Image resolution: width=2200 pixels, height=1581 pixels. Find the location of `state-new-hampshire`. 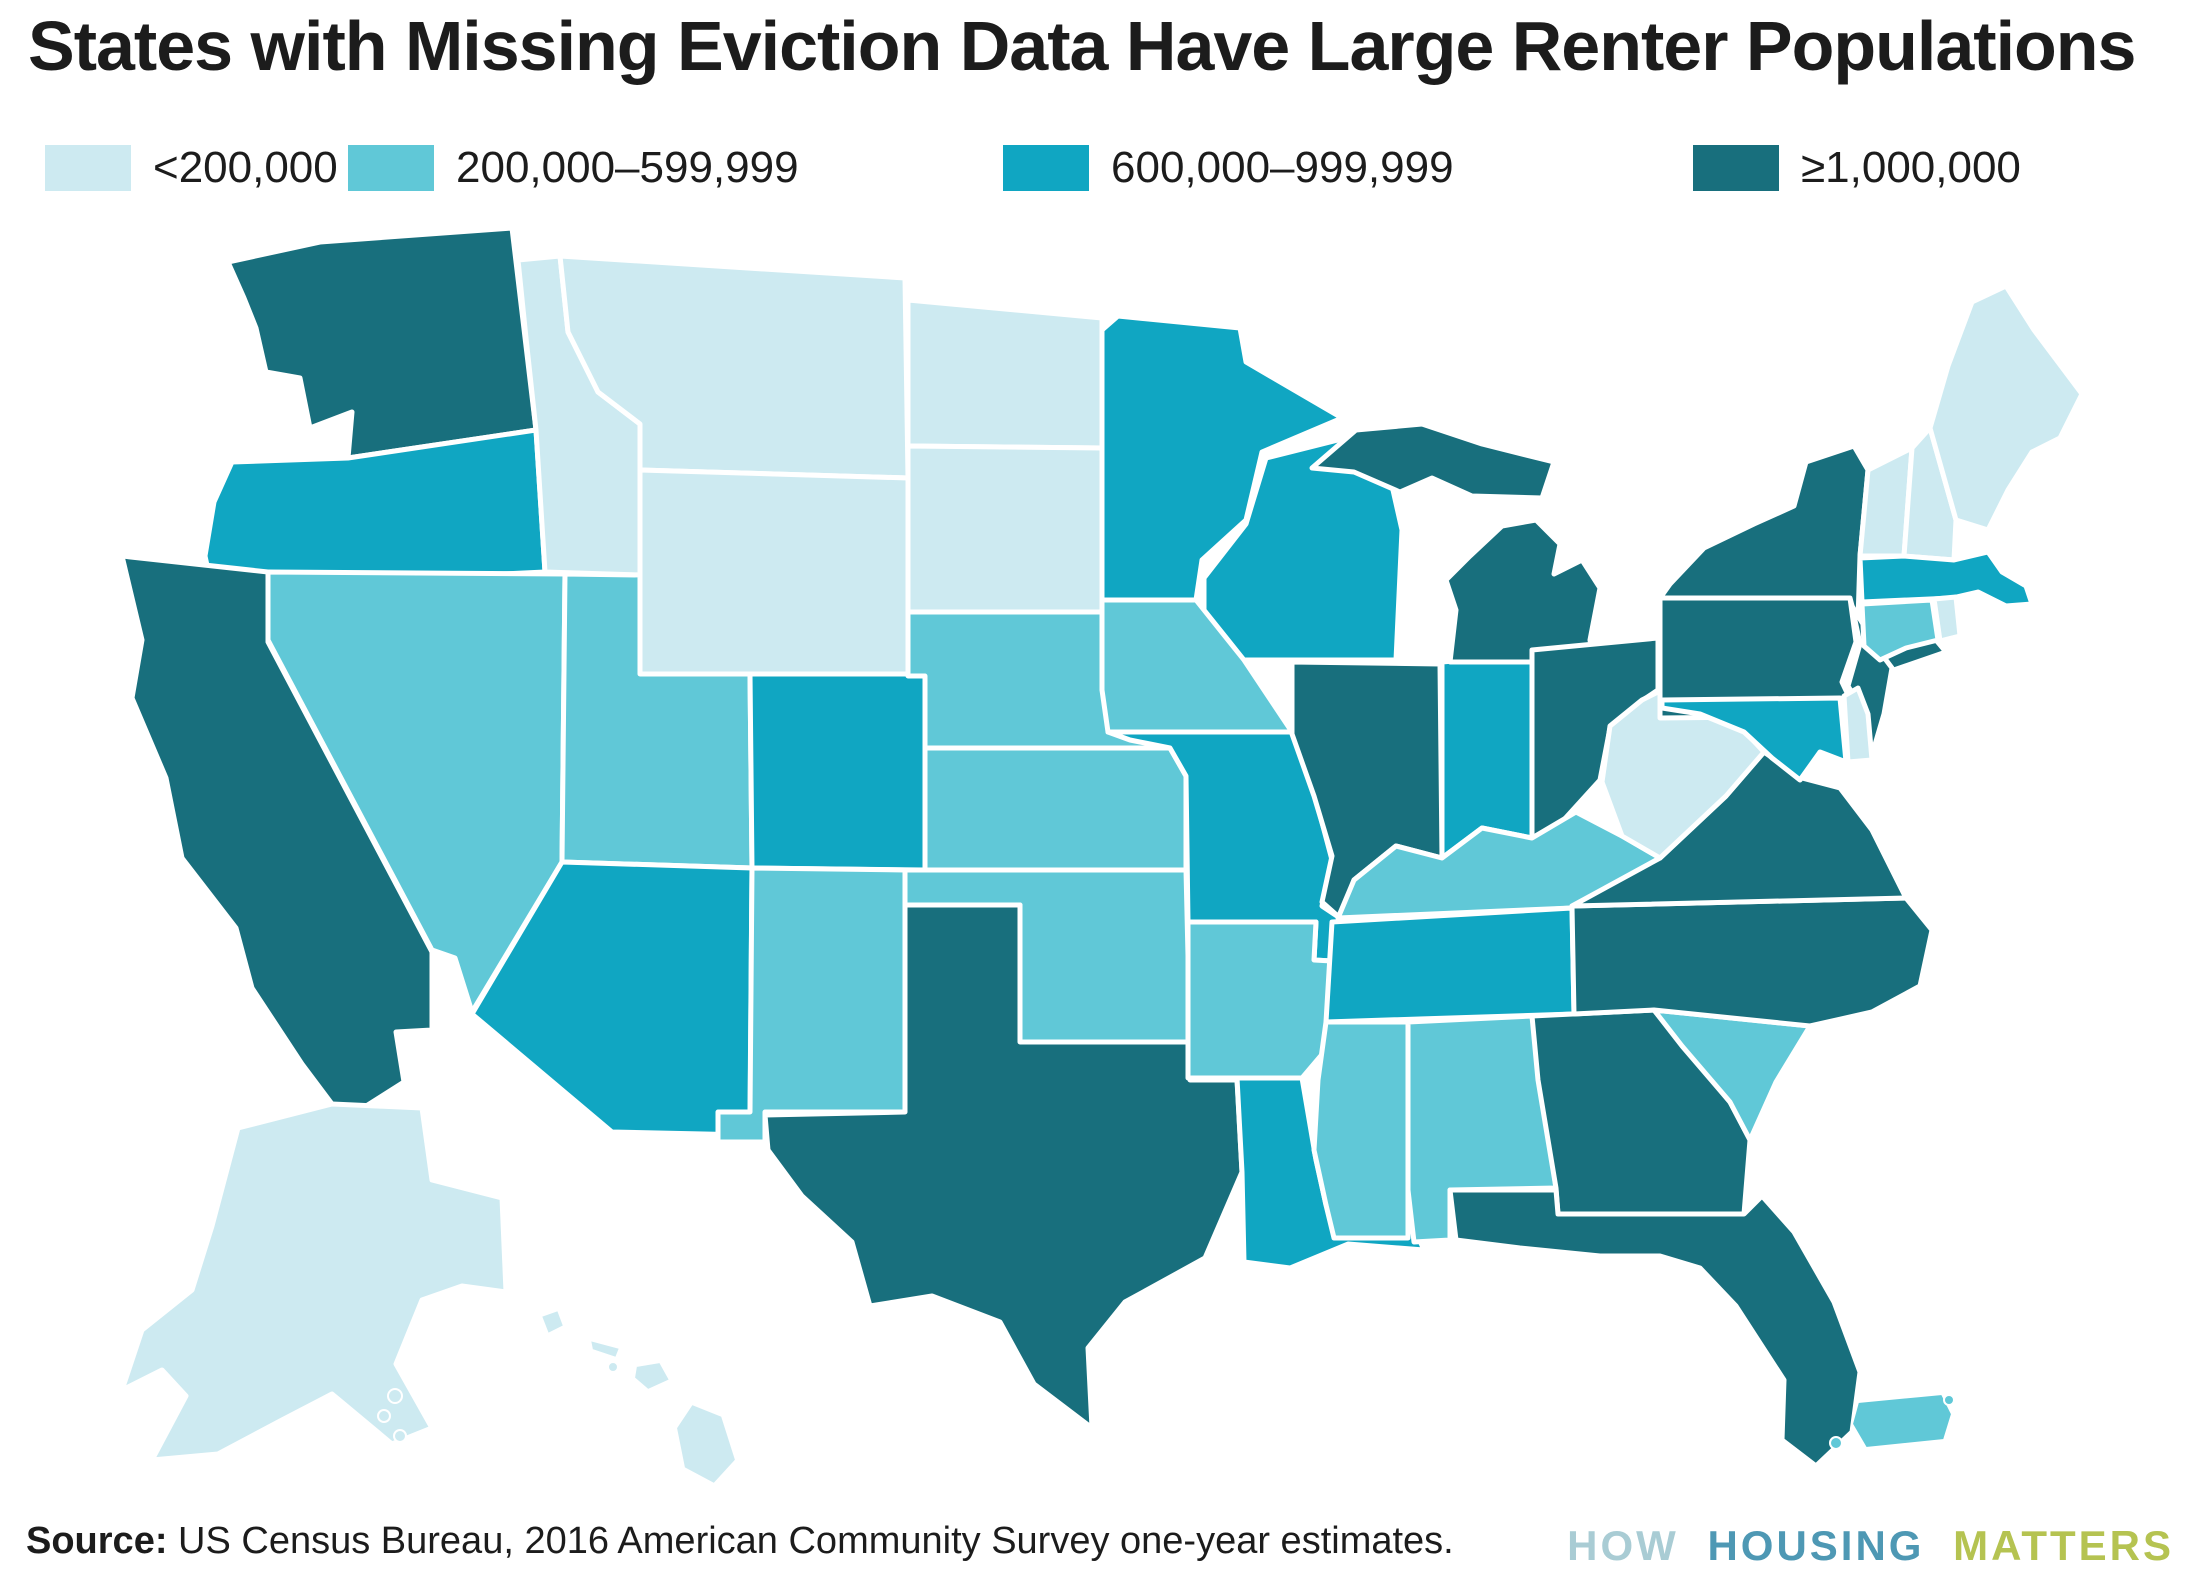

state-new-hampshire is located at coordinates (1930, 494).